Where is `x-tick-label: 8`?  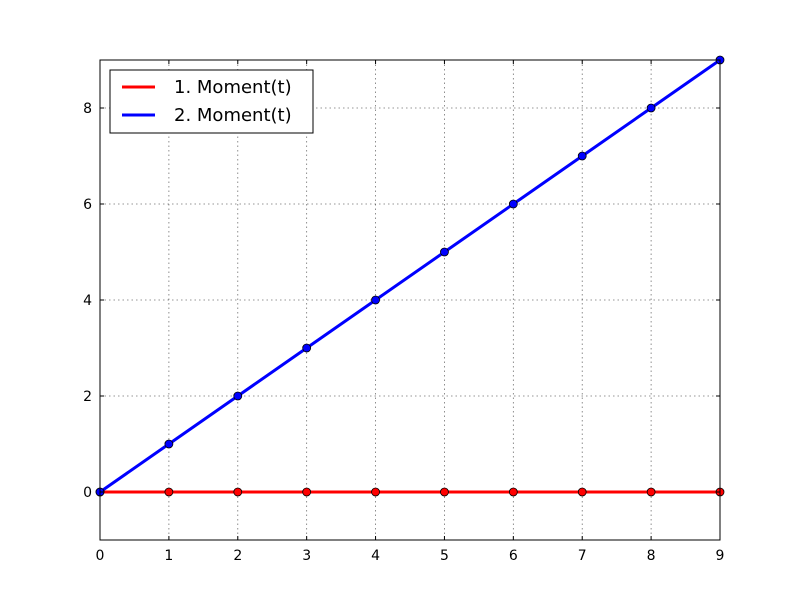
x-tick-label: 8 is located at coordinates (651, 556).